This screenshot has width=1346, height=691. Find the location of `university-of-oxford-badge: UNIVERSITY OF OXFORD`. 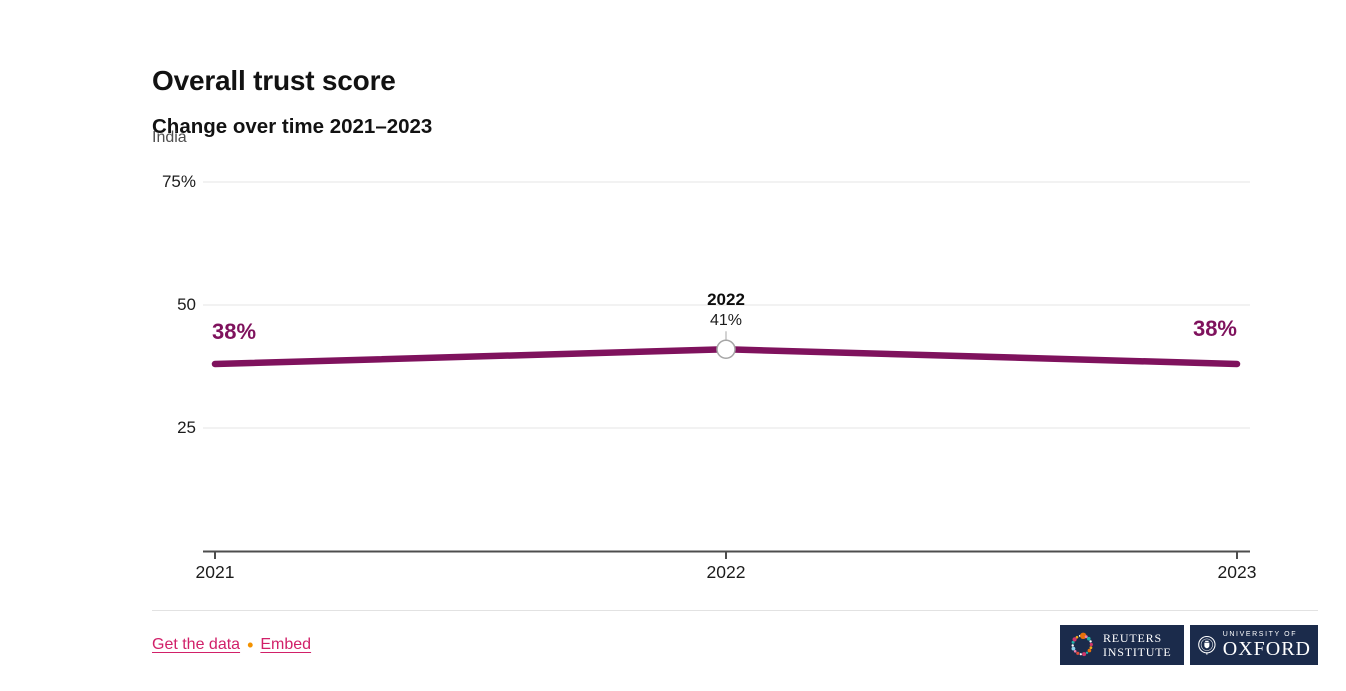

university-of-oxford-badge: UNIVERSITY OF OXFORD is located at coordinates (1254, 645).